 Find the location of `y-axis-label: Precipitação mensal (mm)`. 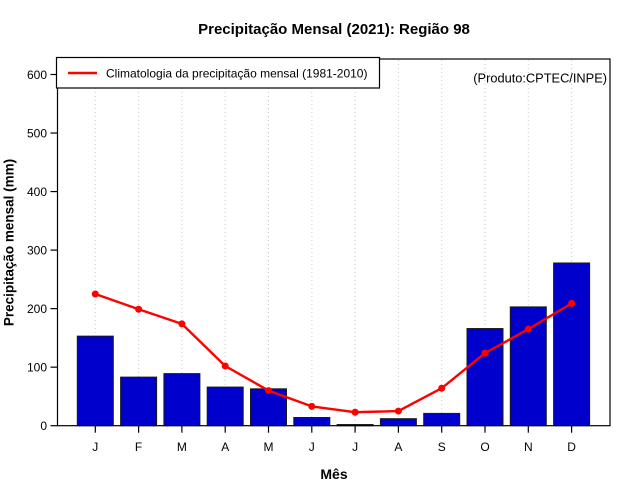

y-axis-label: Precipitação mensal (mm) is located at coordinates (9, 242).